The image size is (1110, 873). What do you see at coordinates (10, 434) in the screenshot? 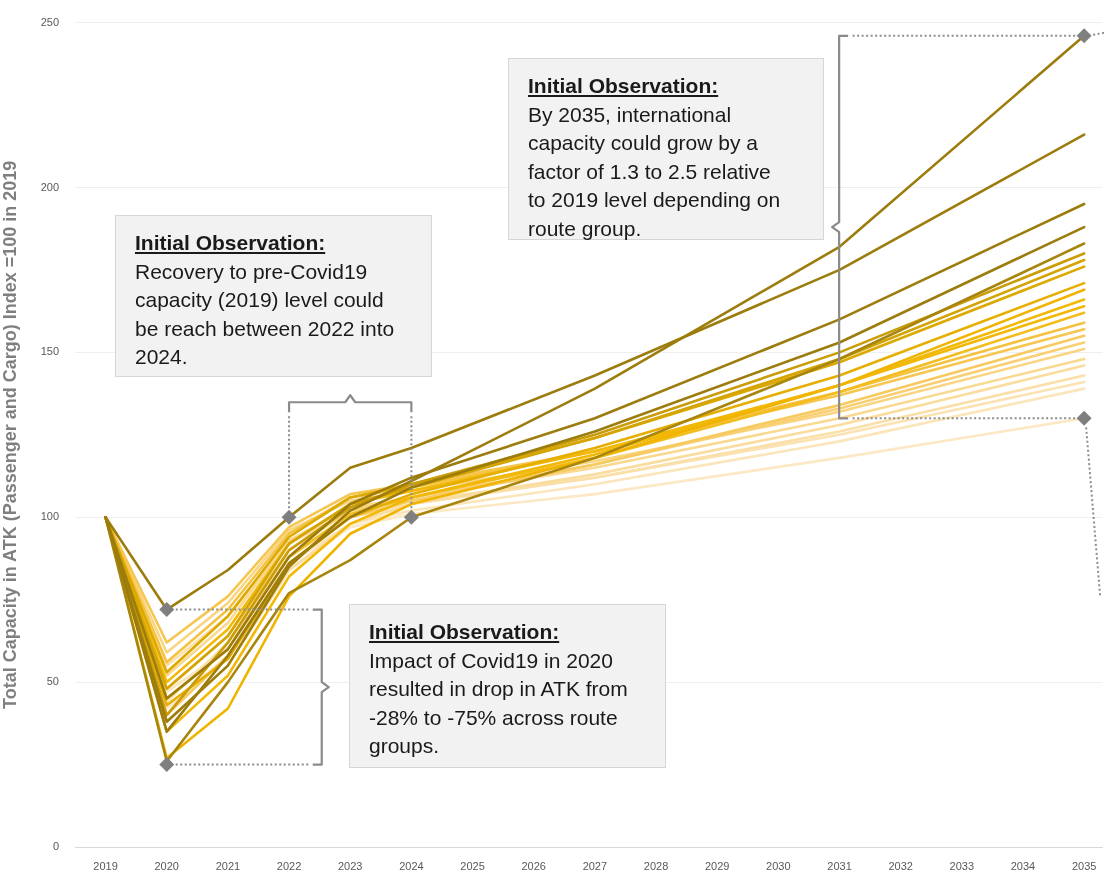
I see `y-axis-title: Total Capacity in ATK (Passenger and Cargo) Index =100 in 2019` at bounding box center [10, 434].